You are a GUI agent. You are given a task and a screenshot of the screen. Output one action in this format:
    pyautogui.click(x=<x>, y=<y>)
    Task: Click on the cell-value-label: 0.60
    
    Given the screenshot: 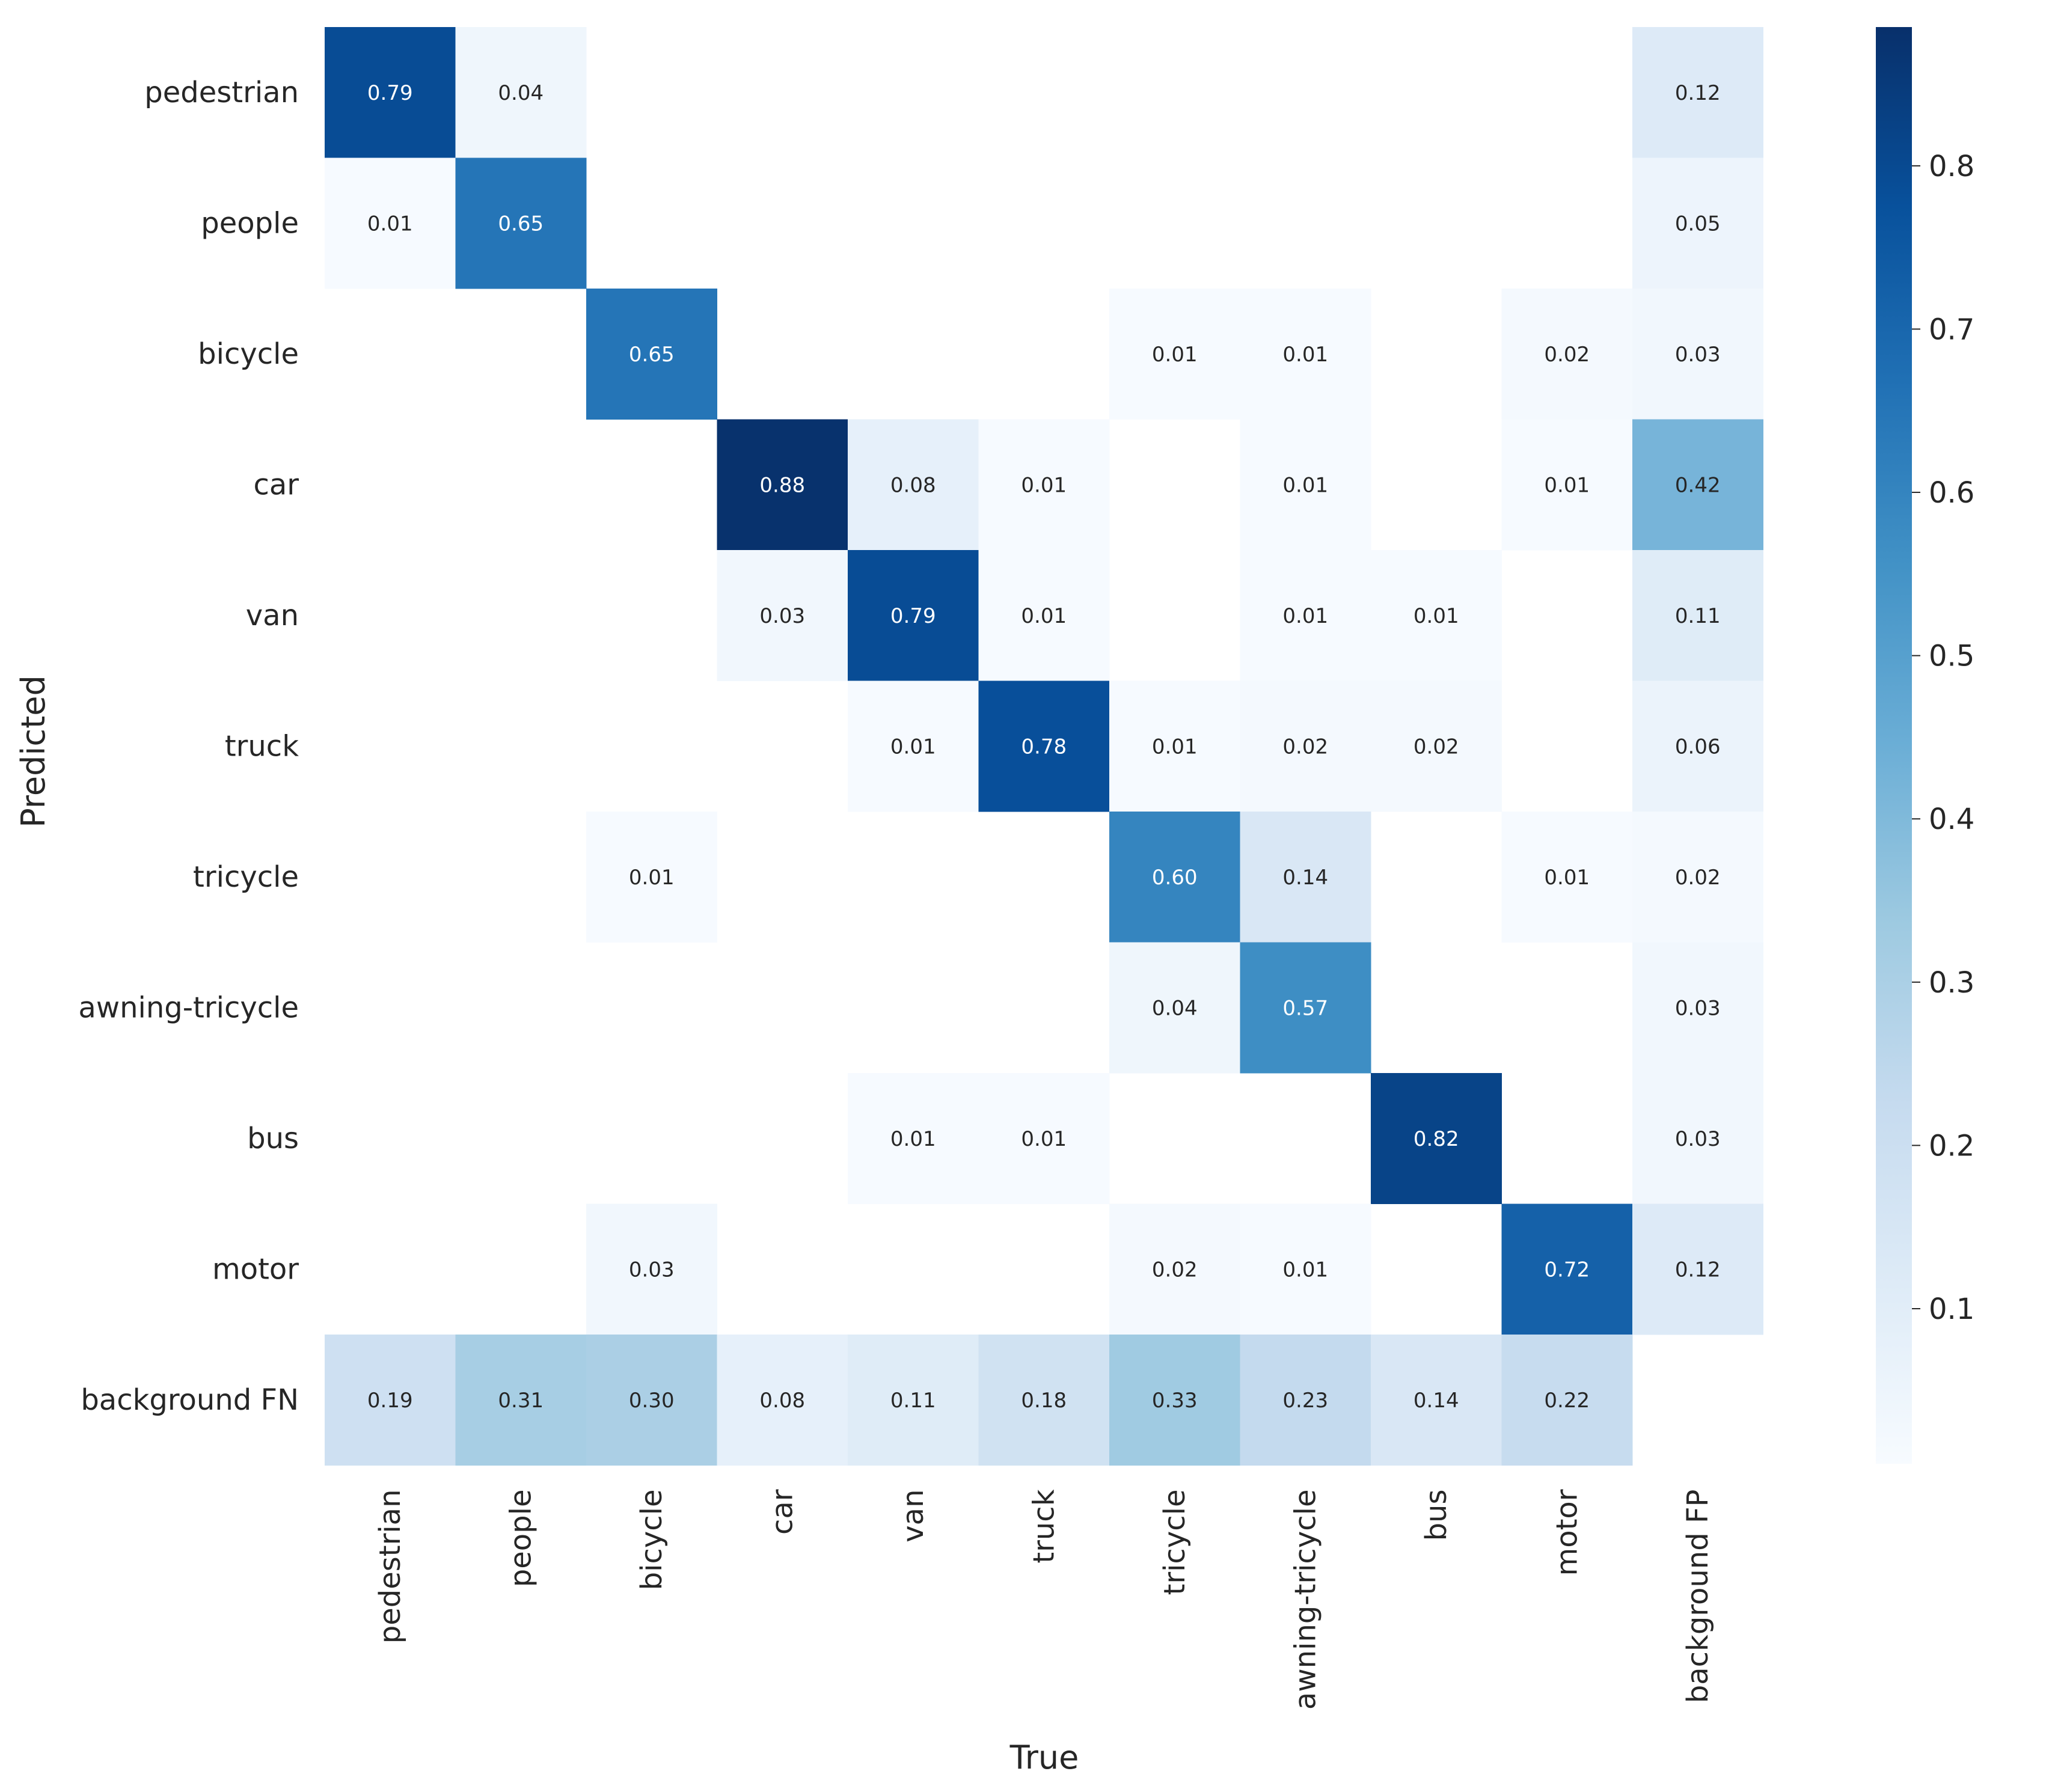 What is the action you would take?
    pyautogui.click(x=1175, y=878)
    